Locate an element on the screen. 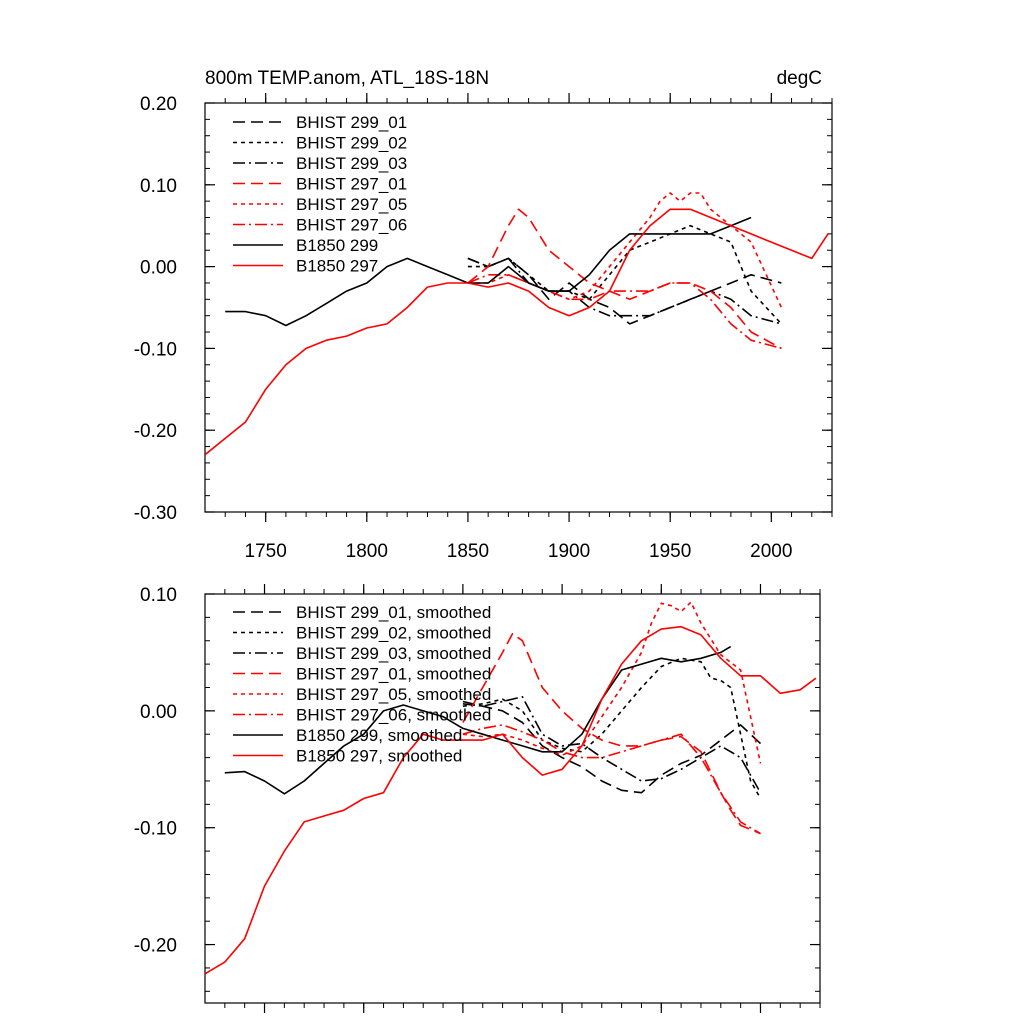  y-tick-label: 0.20 is located at coordinates (158, 104).